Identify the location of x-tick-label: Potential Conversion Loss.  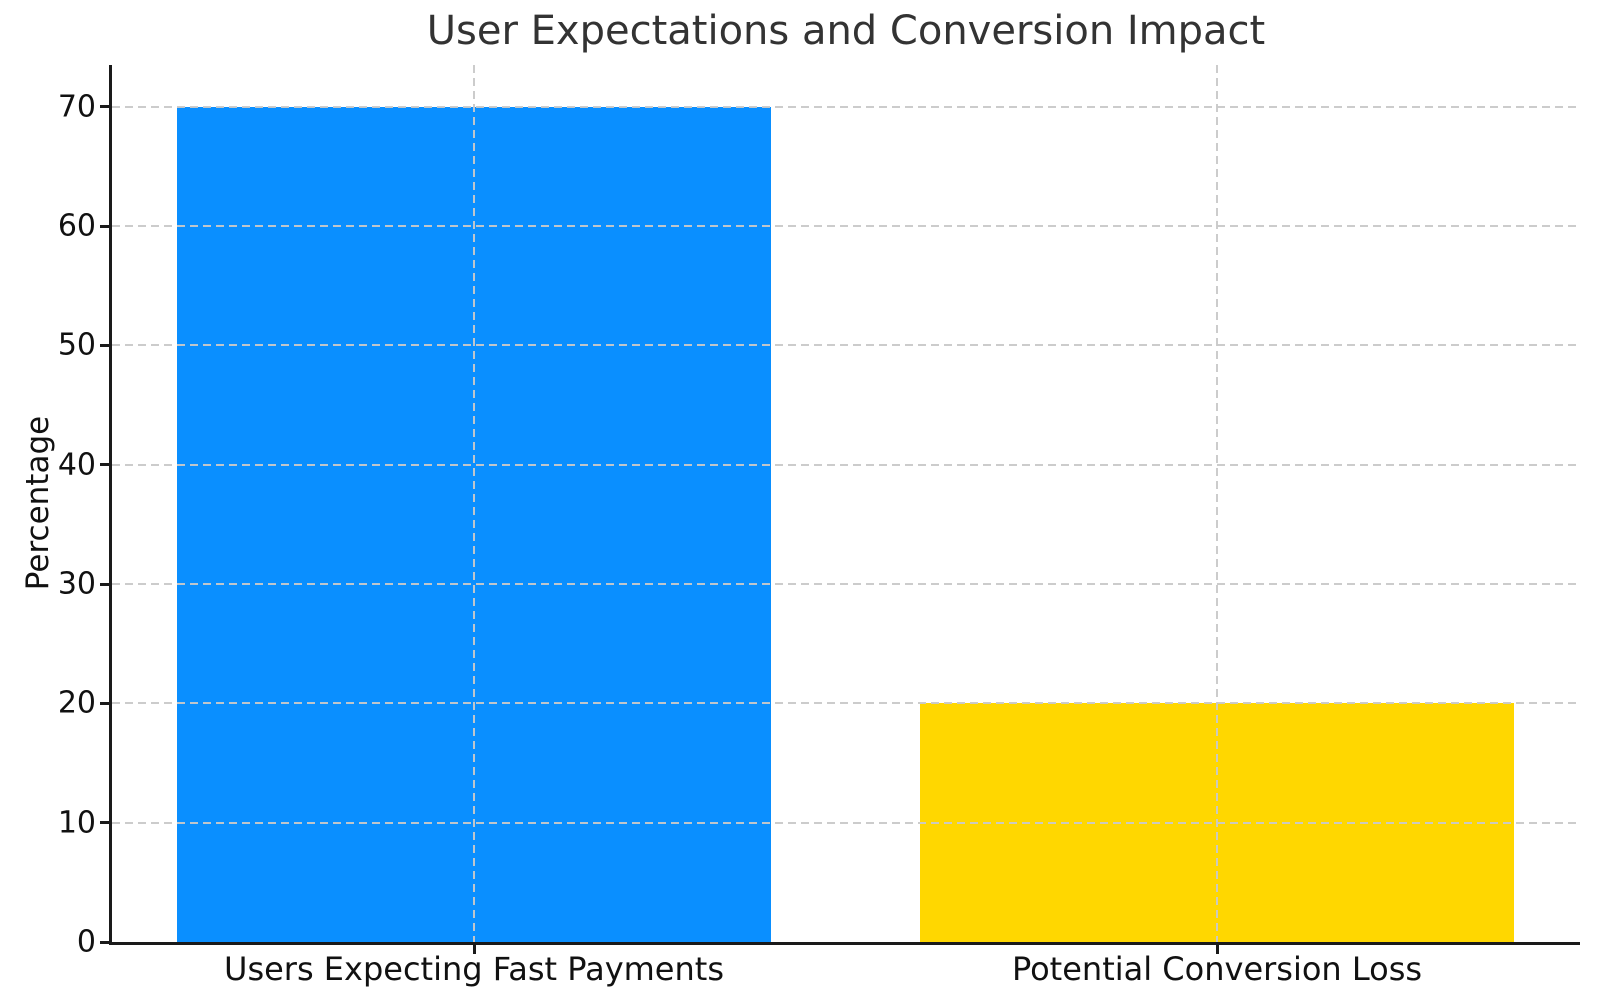
(1217, 969).